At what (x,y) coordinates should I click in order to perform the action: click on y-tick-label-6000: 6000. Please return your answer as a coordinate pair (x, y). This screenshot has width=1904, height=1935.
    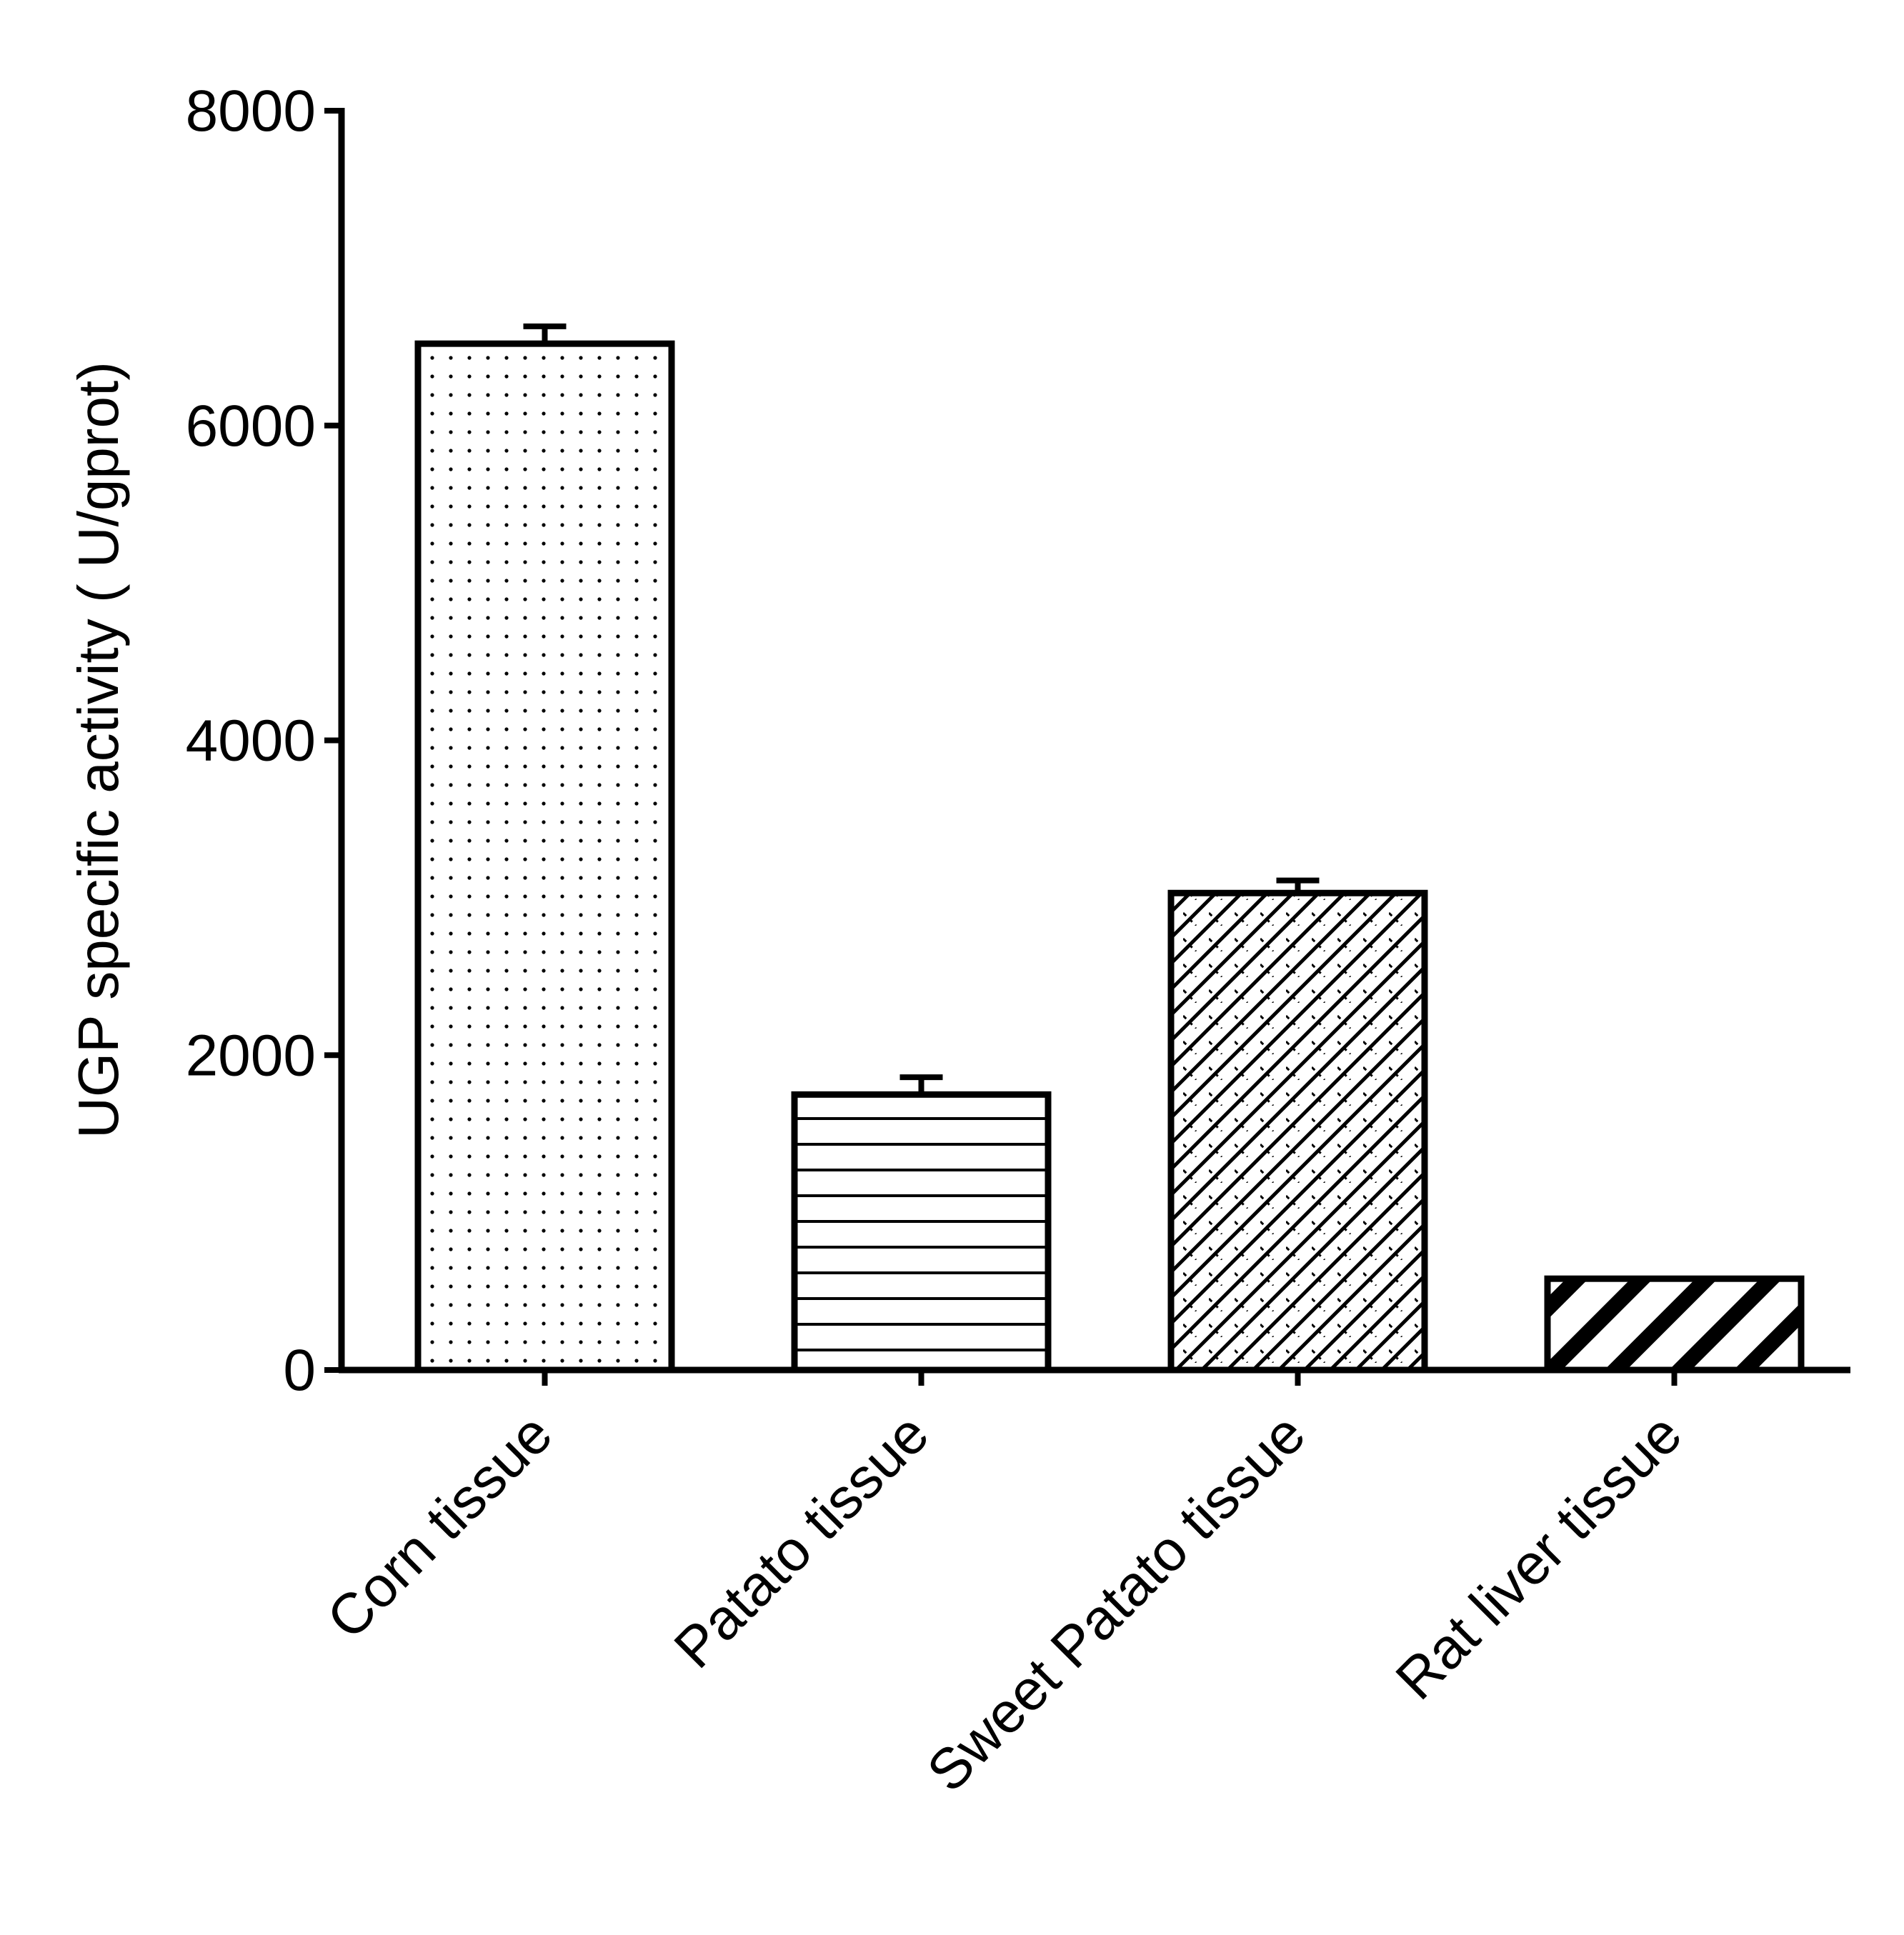
    Looking at the image, I should click on (251, 426).